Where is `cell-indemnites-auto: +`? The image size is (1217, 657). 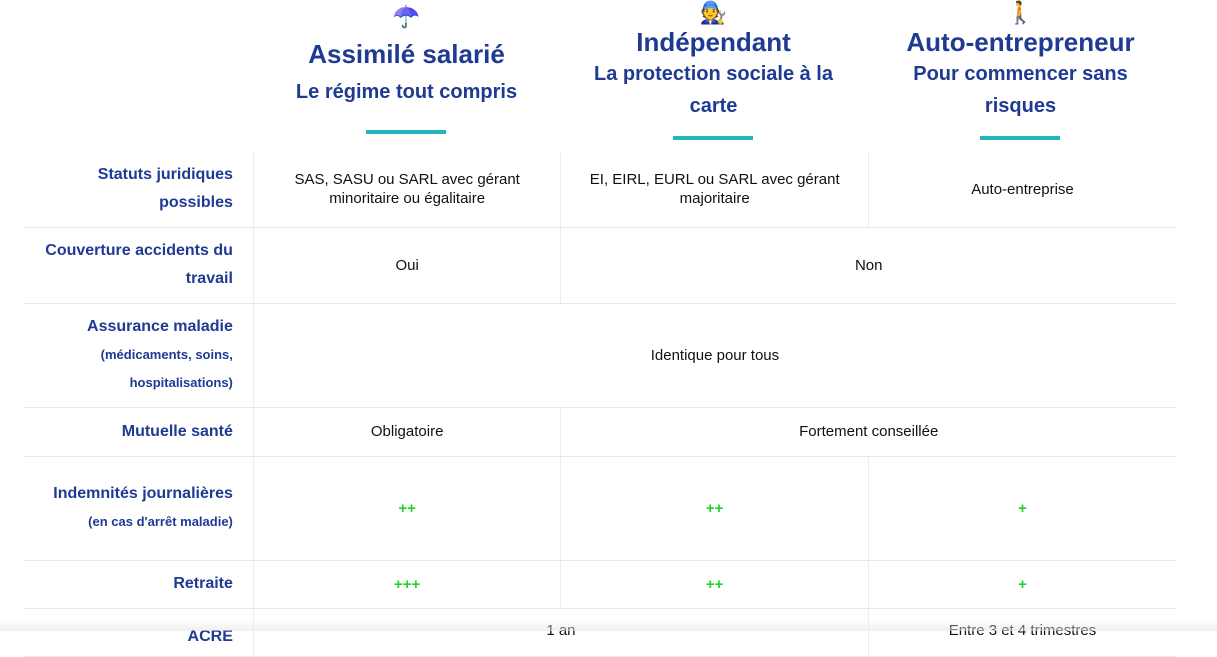
cell-indemnites-auto: + is located at coordinates (1022, 508).